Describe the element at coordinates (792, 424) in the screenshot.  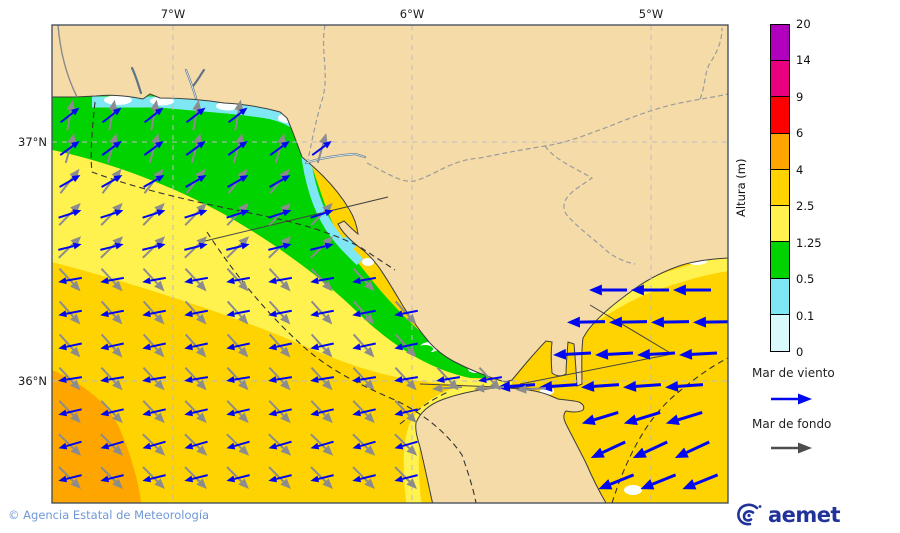
I see `legend-swell-label: Mar de fondo` at that location.